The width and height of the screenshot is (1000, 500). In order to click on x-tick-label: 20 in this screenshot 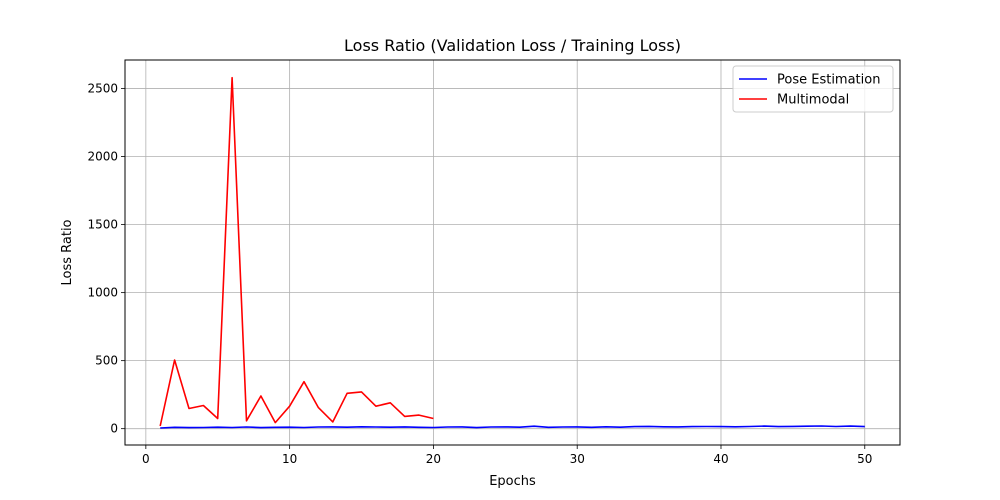, I will do `click(433, 459)`.